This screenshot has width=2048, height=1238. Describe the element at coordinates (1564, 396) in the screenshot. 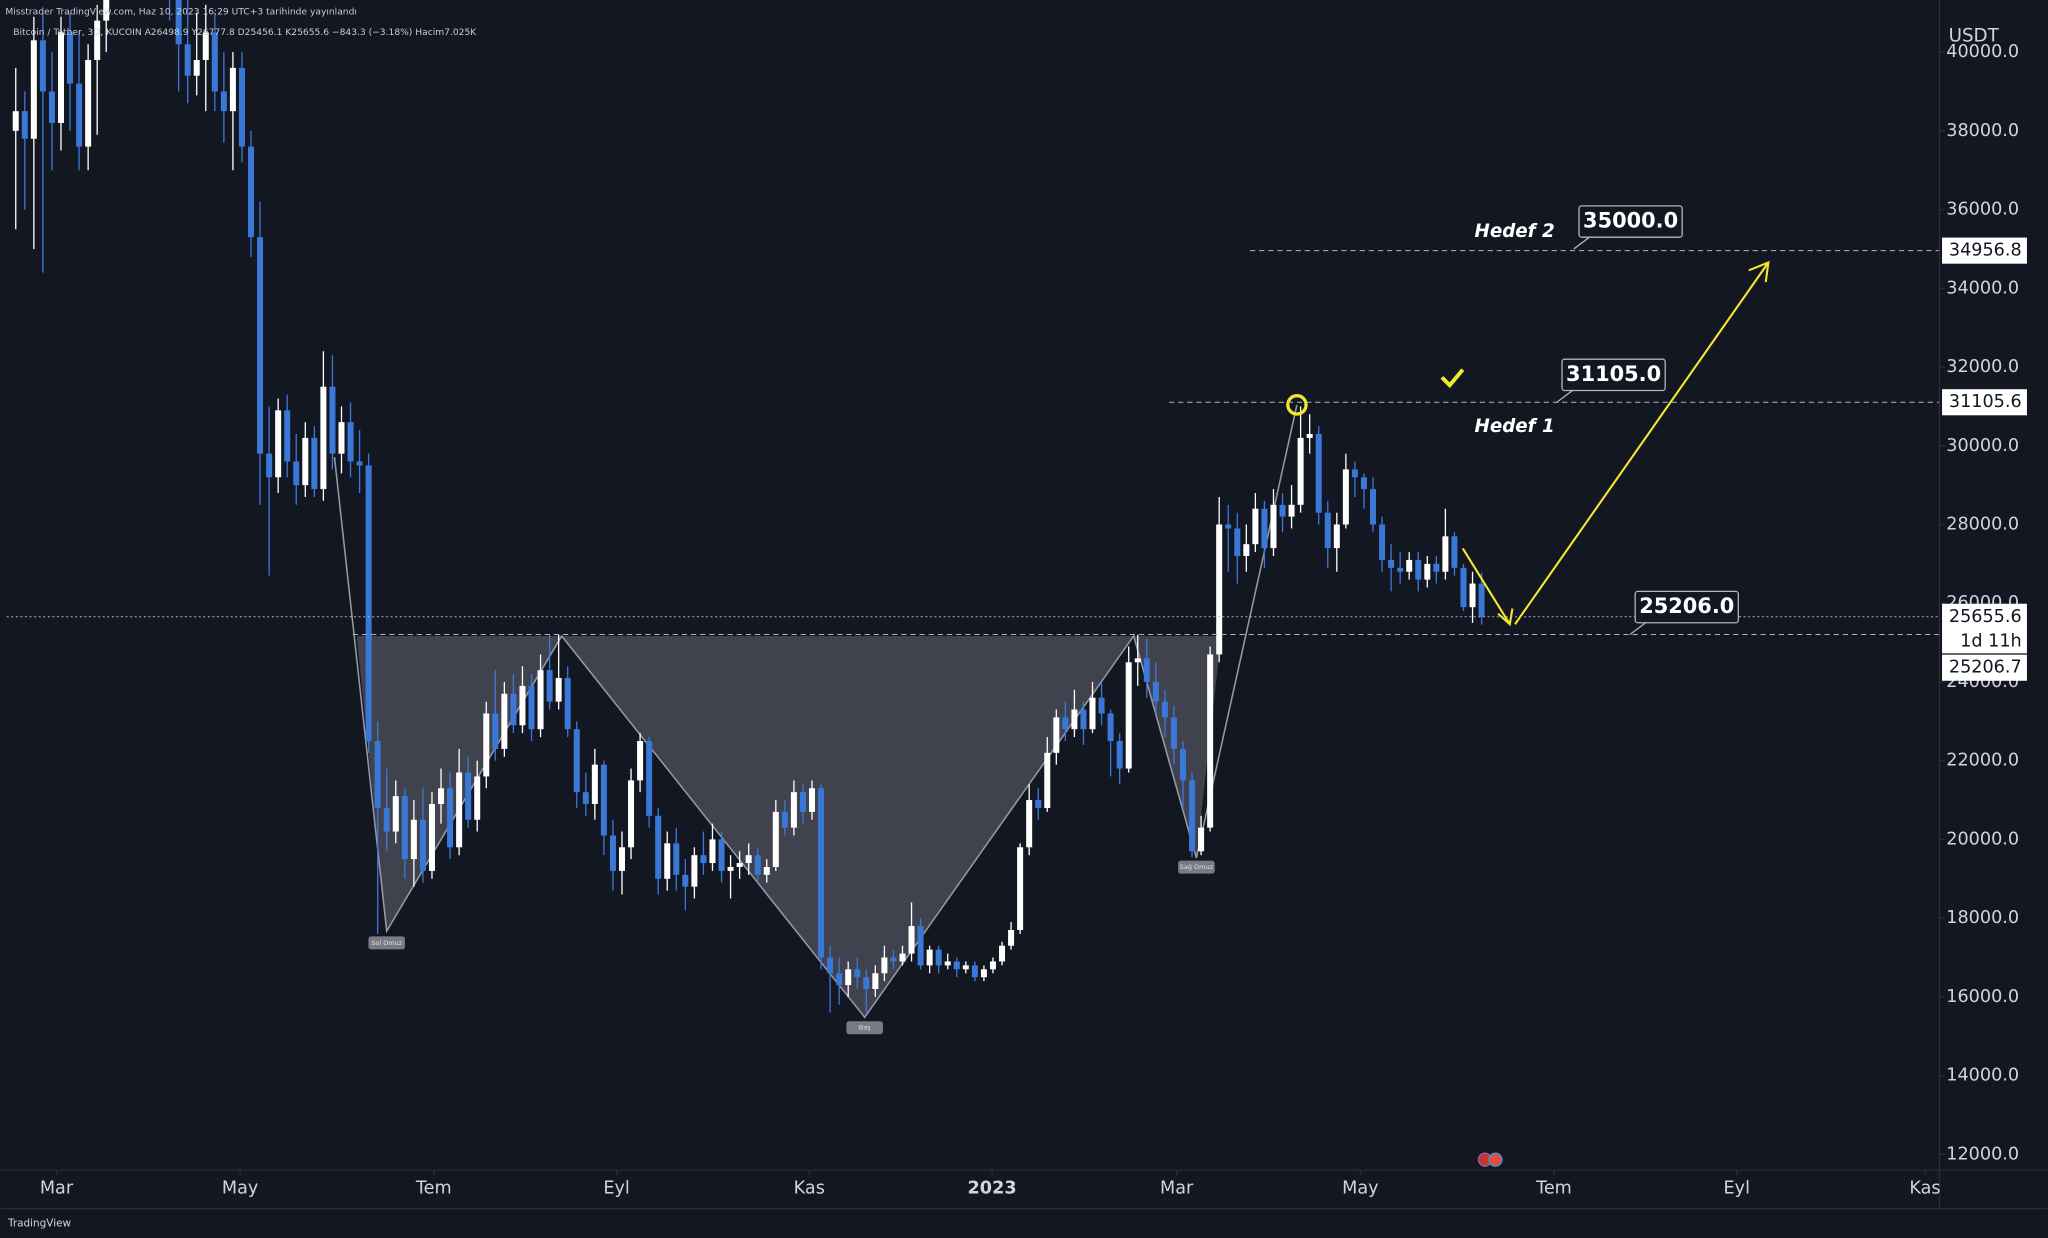

I see `callout-tail` at that location.